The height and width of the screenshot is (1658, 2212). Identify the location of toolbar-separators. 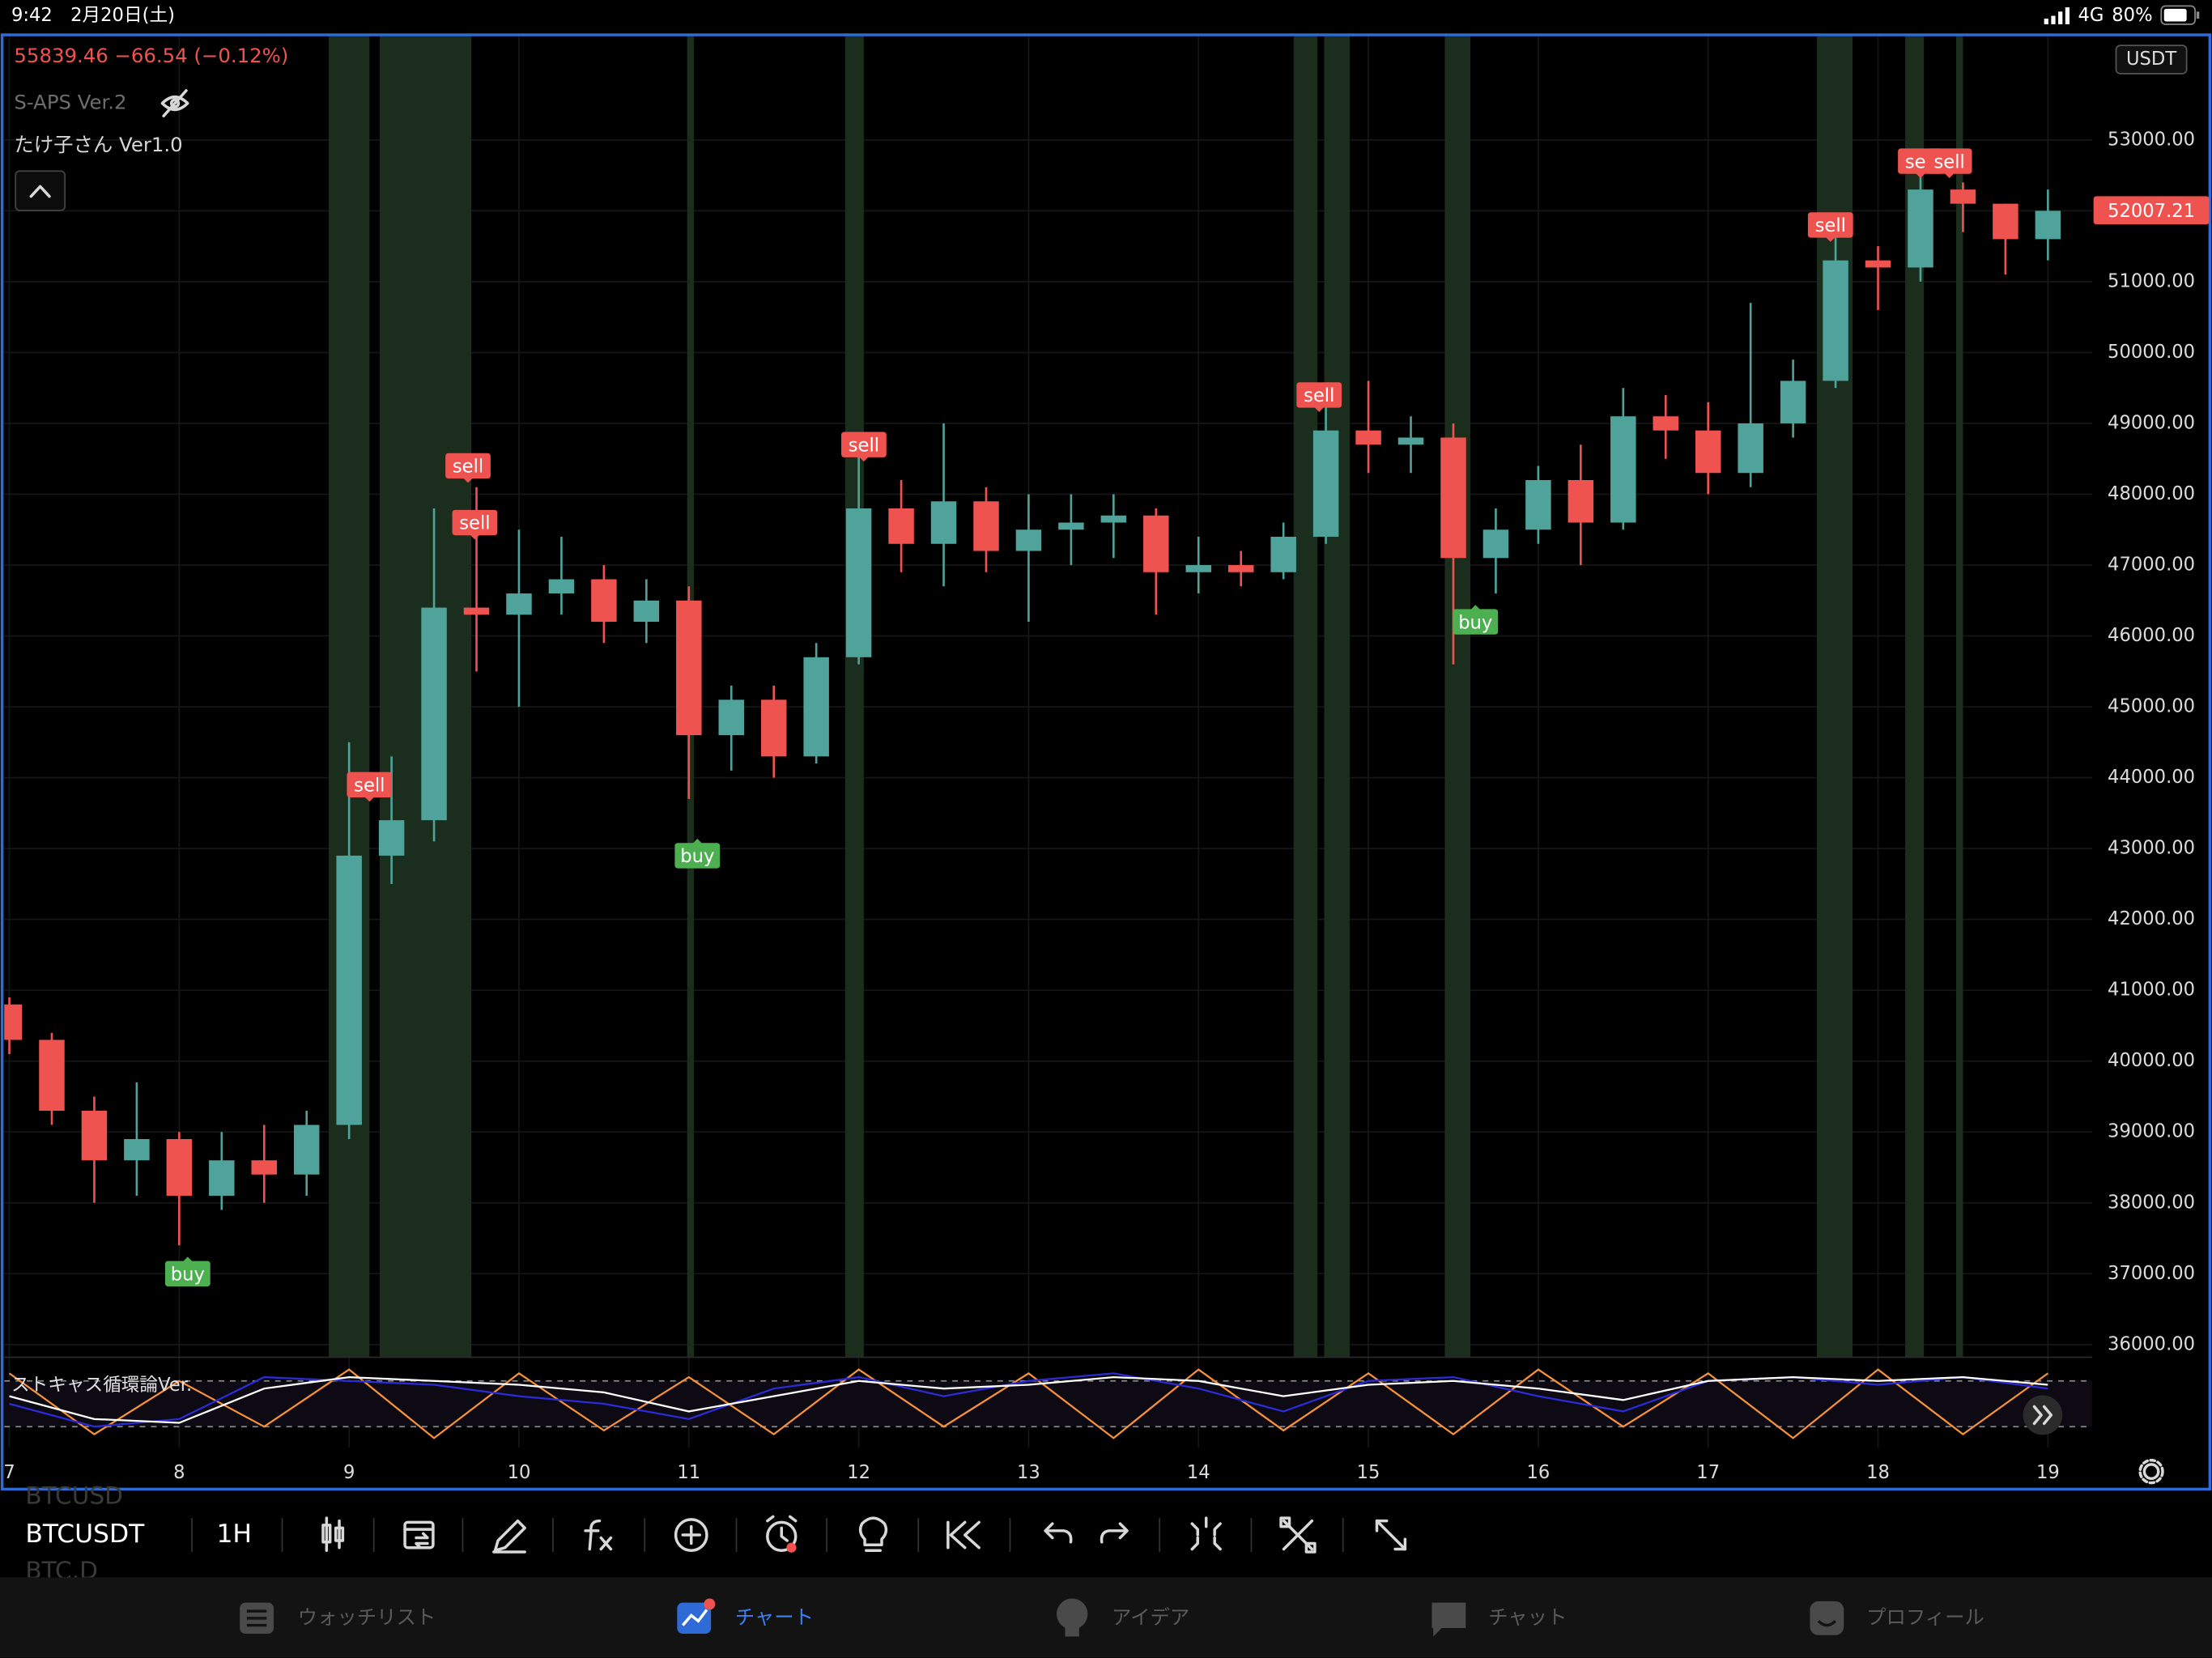
(768, 1535).